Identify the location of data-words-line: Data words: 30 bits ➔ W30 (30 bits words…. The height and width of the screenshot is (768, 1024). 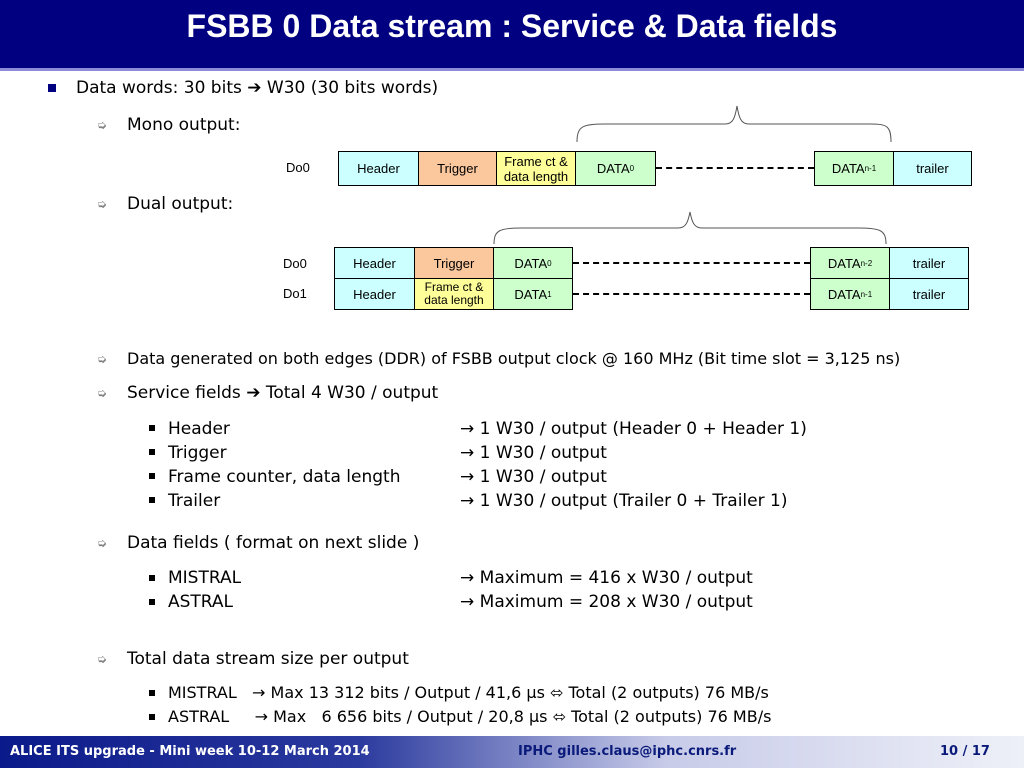
(257, 88).